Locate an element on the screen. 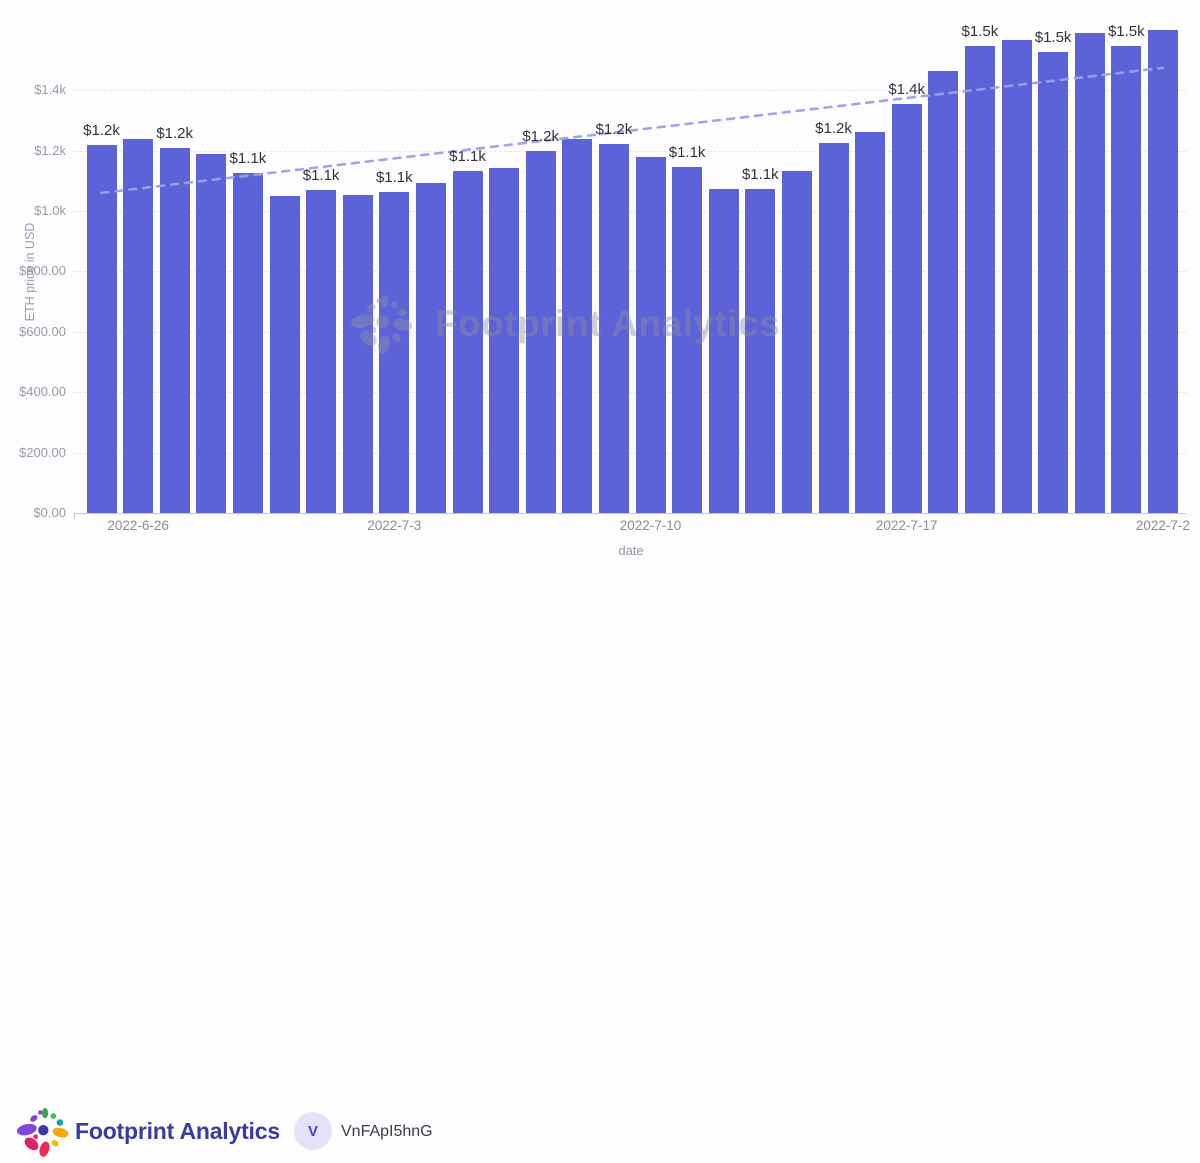 The height and width of the screenshot is (1163, 1200). y-tick-label: $600.00 is located at coordinates (42, 331).